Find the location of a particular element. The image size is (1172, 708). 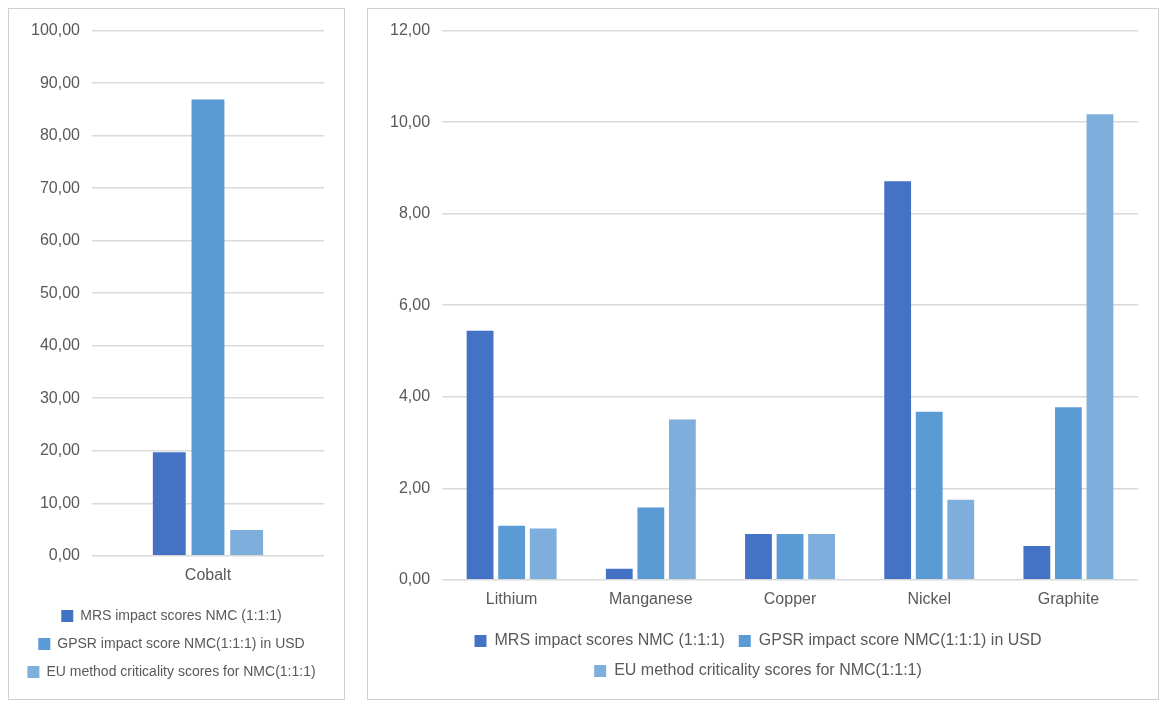

y-tick-label: 8,00 is located at coordinates (414, 213).